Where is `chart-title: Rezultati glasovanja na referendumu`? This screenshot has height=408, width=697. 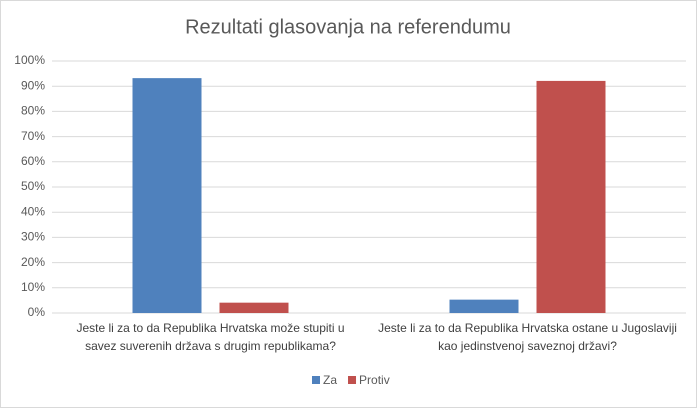
chart-title: Rezultati glasovanja na referendumu is located at coordinates (348, 27).